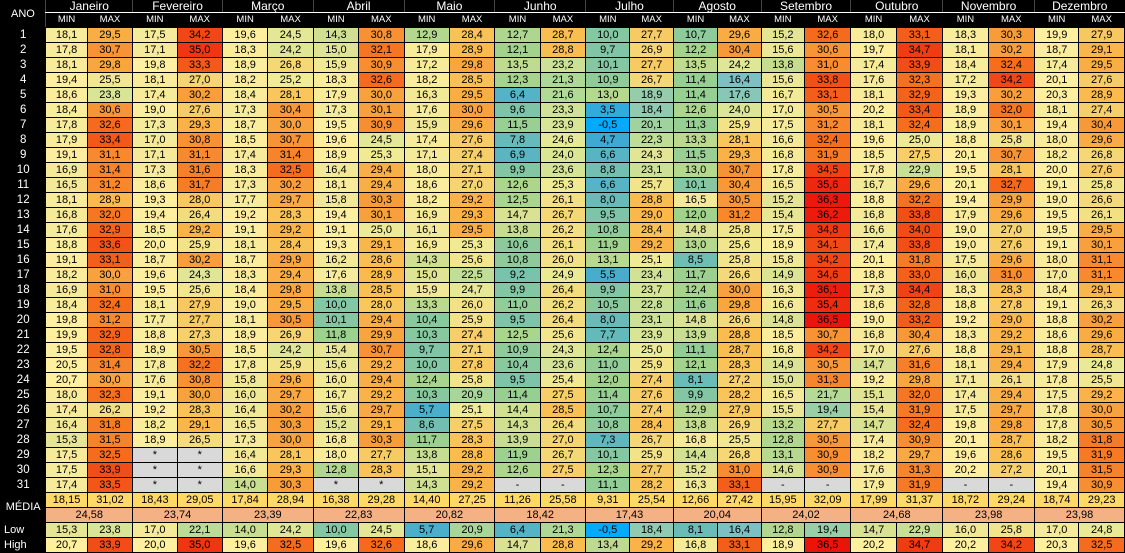  What do you see at coordinates (919, 545) in the screenshot?
I see `high-max-cell: 34,7` at bounding box center [919, 545].